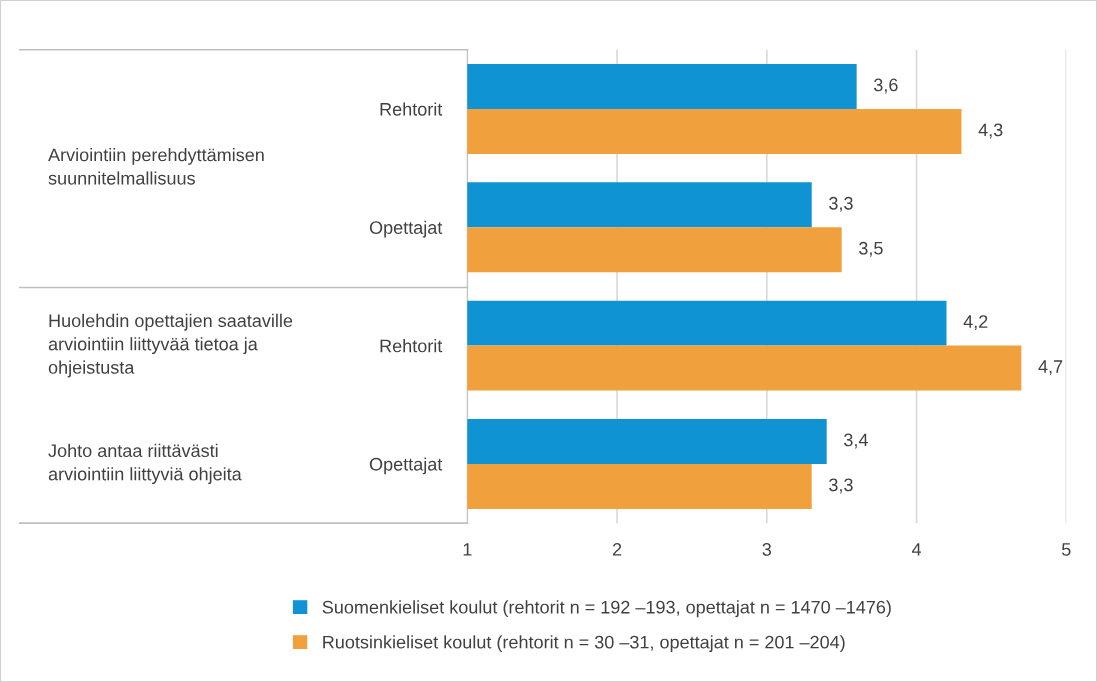 Image resolution: width=1097 pixels, height=682 pixels. Describe the element at coordinates (886, 86) in the screenshot. I see `data-label: 3,6` at that location.